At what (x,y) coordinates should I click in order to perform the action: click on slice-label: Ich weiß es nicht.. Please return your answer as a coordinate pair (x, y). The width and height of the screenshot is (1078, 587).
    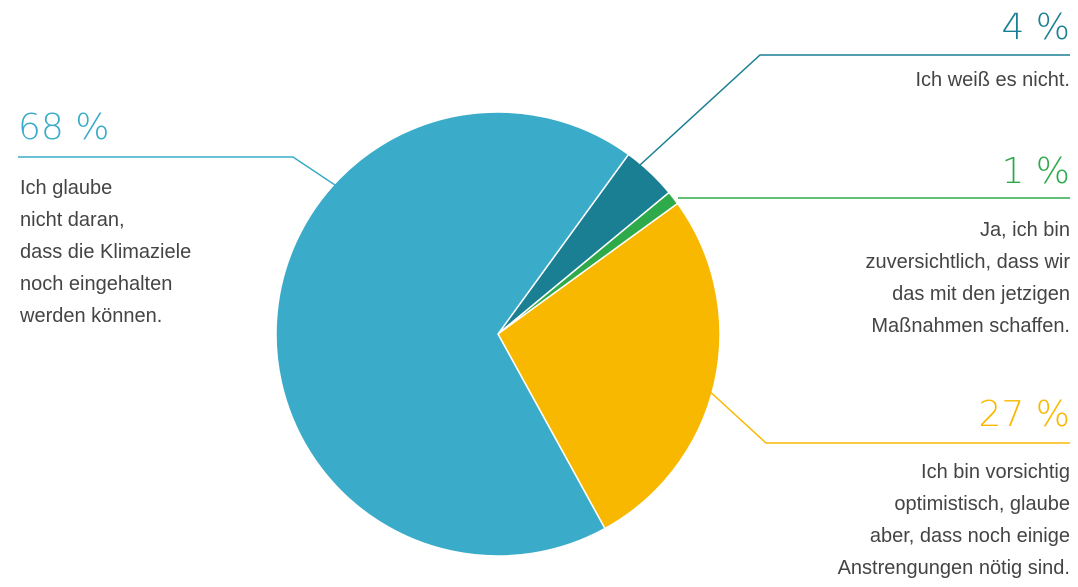
    Looking at the image, I should click on (992, 80).